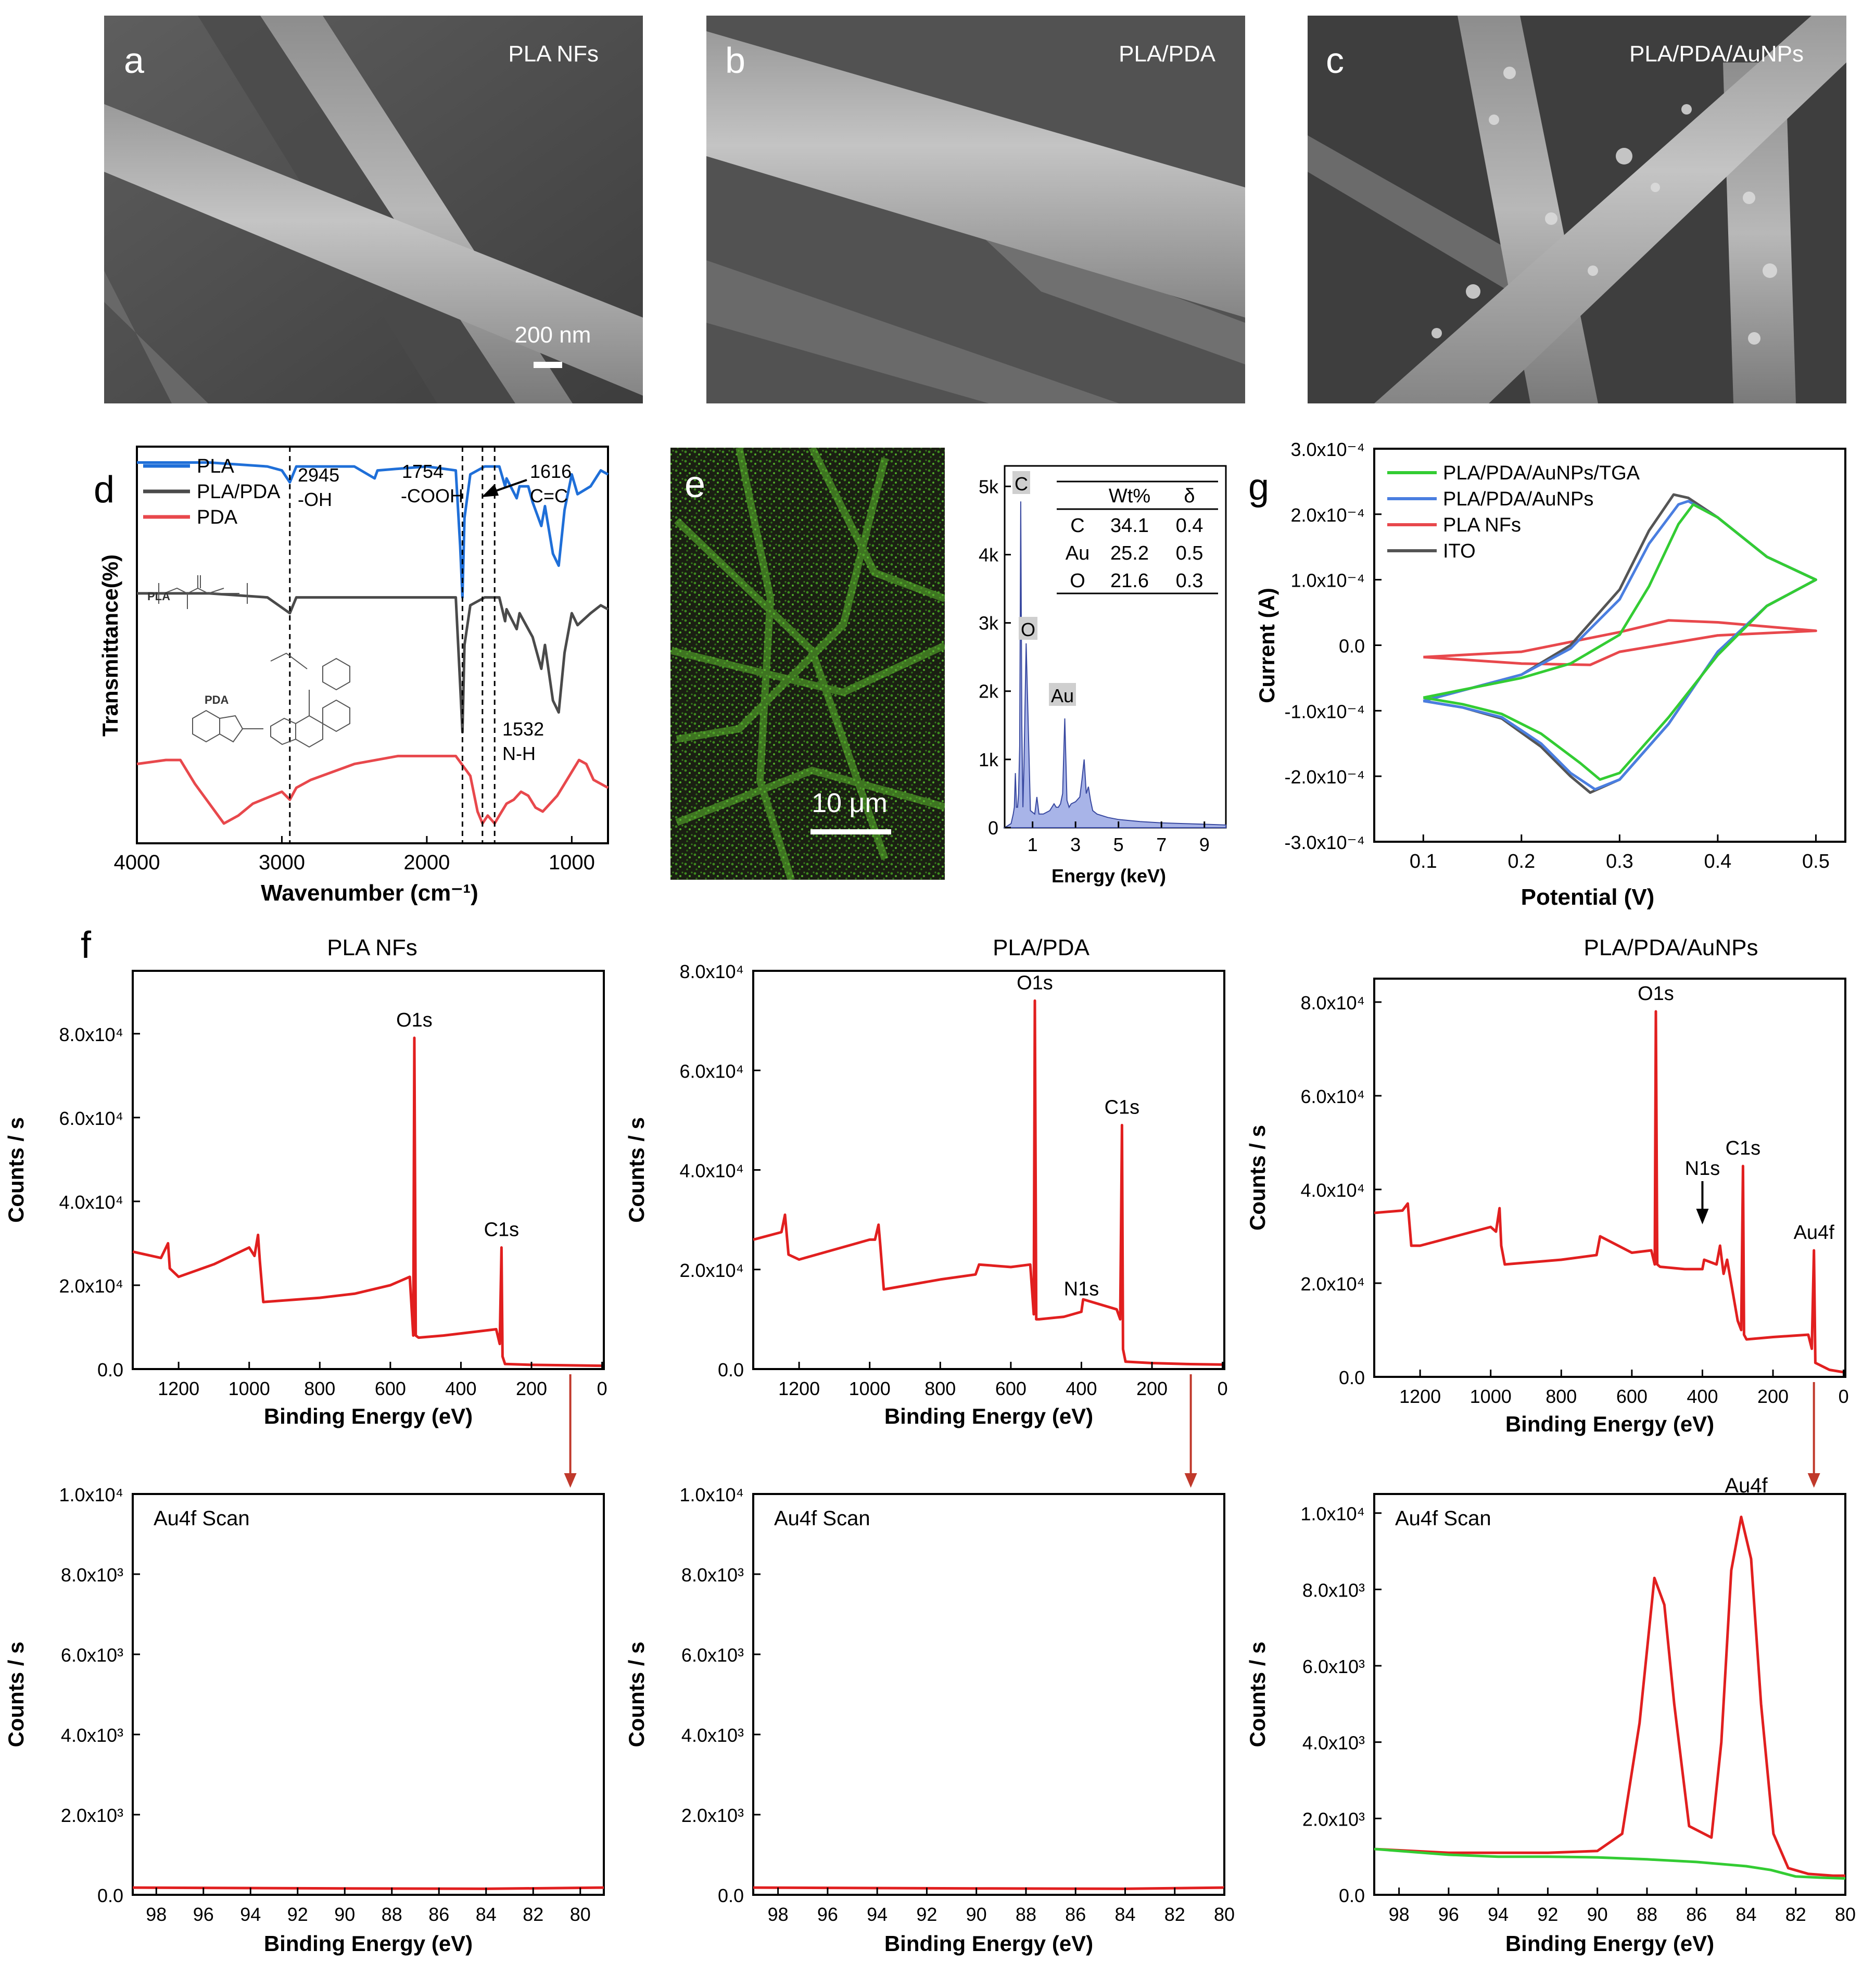 The image size is (1875, 1988). Describe the element at coordinates (1114, 664) in the screenshot. I see `eds-spectrum-area` at that location.